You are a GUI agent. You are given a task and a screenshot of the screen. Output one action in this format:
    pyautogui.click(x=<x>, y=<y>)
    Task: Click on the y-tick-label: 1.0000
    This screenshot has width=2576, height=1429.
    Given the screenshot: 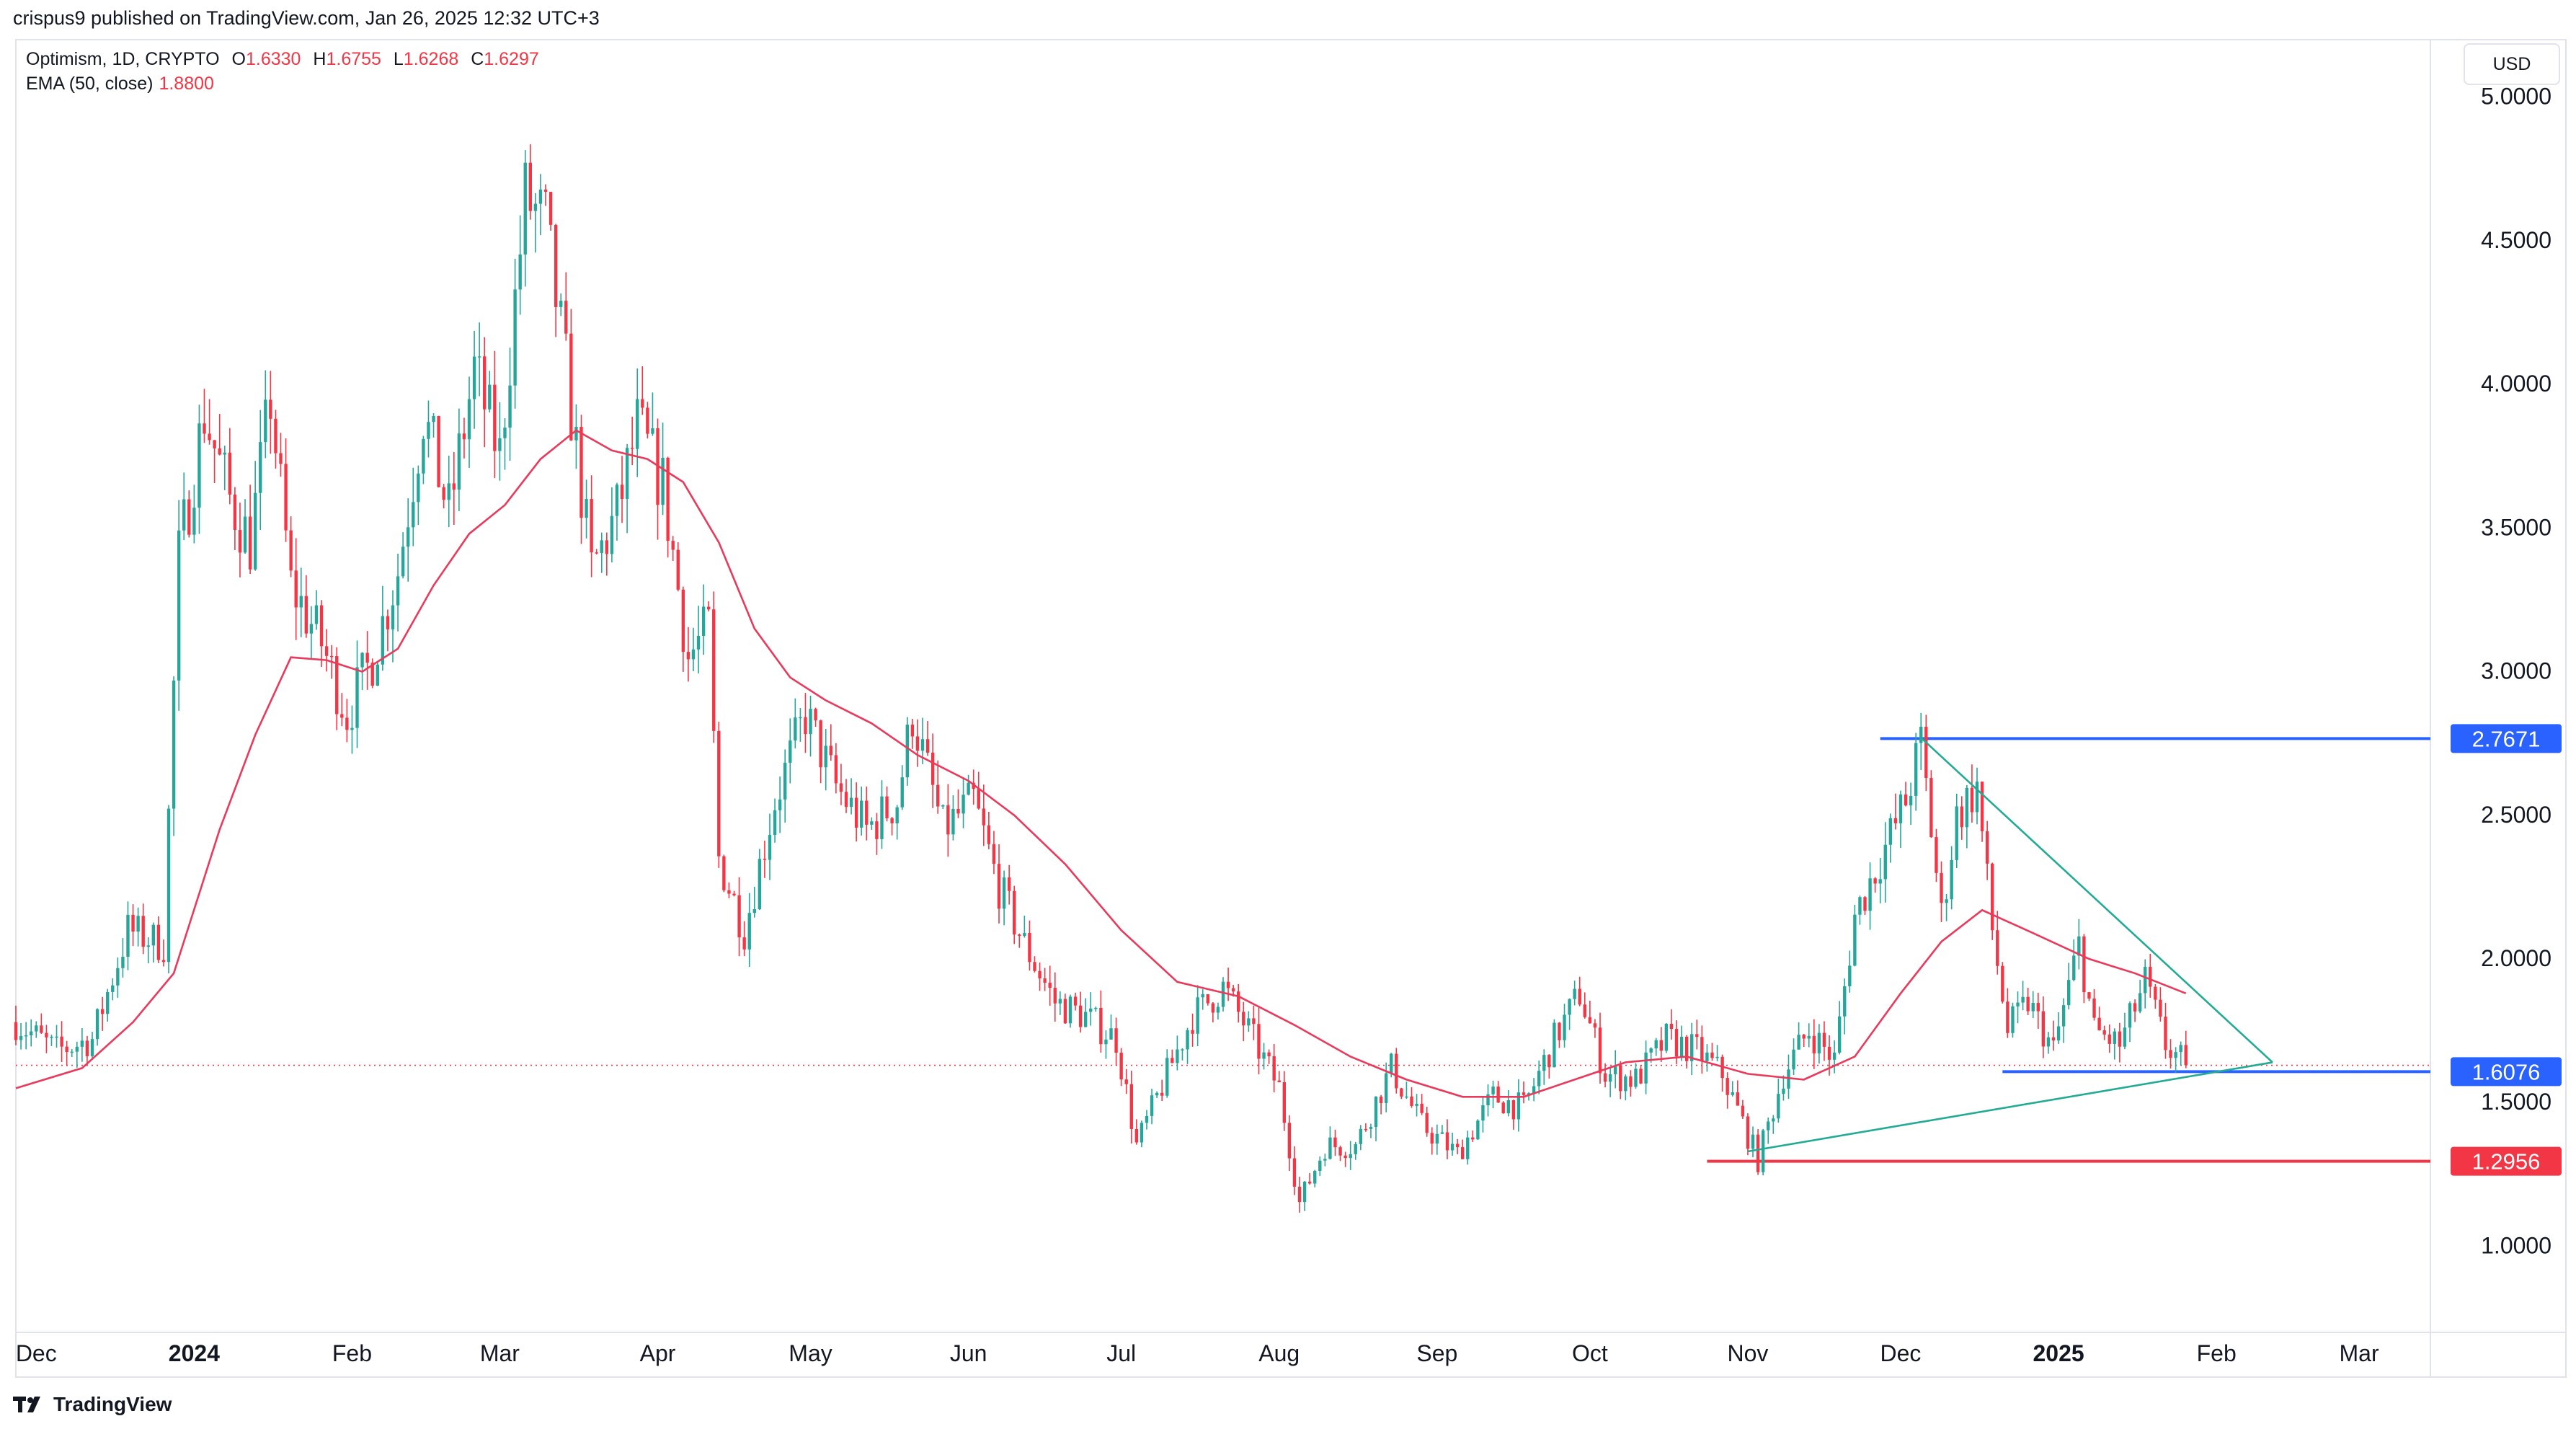 What is the action you would take?
    pyautogui.click(x=2516, y=1245)
    